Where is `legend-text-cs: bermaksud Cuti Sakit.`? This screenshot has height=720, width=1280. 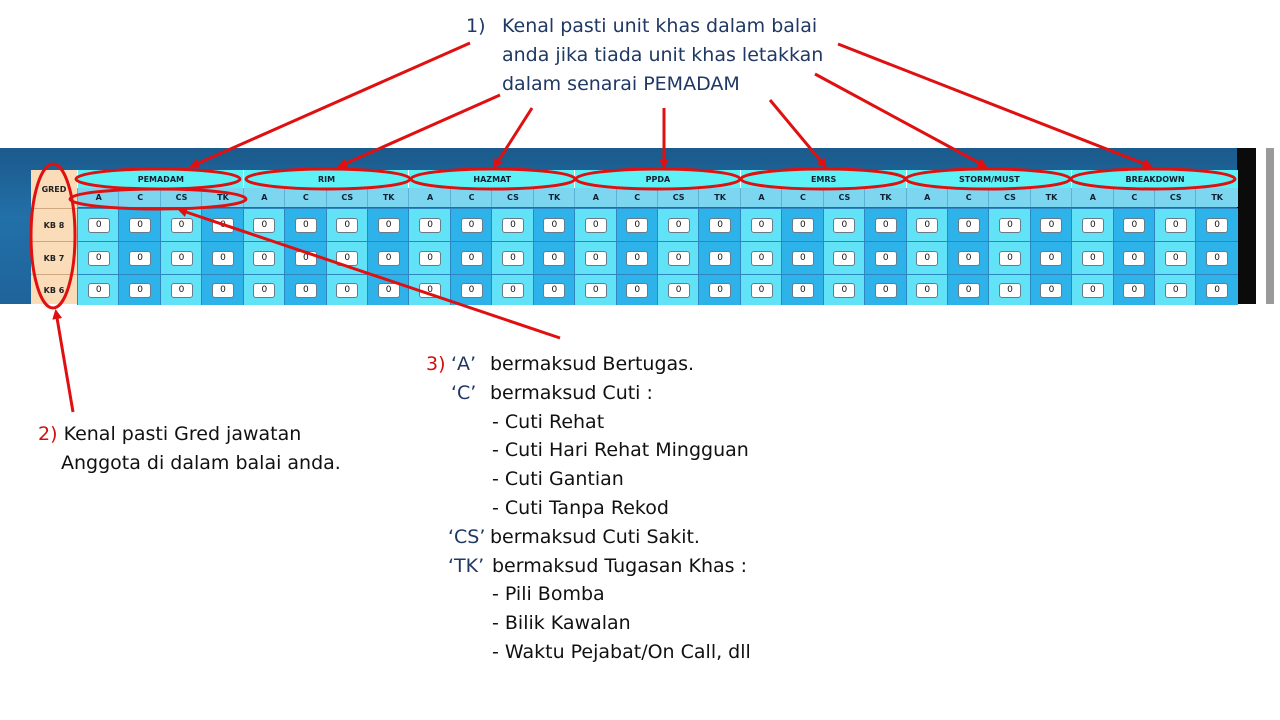 legend-text-cs: bermaksud Cuti Sakit. is located at coordinates (595, 536).